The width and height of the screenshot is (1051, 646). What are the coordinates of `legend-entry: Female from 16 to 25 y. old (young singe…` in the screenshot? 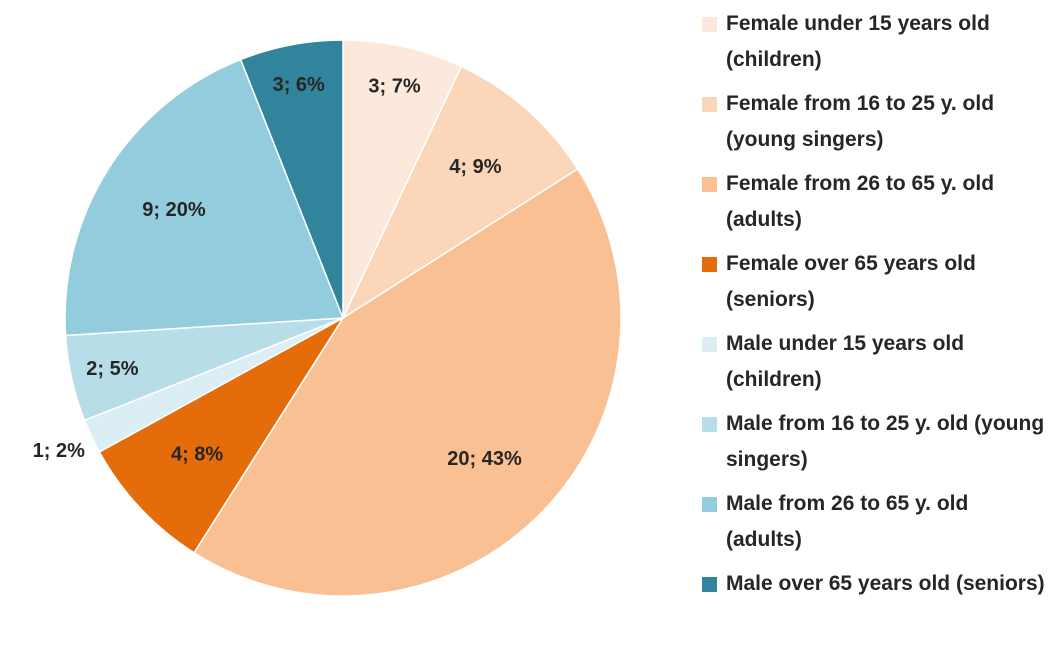 It's located at (874, 126).